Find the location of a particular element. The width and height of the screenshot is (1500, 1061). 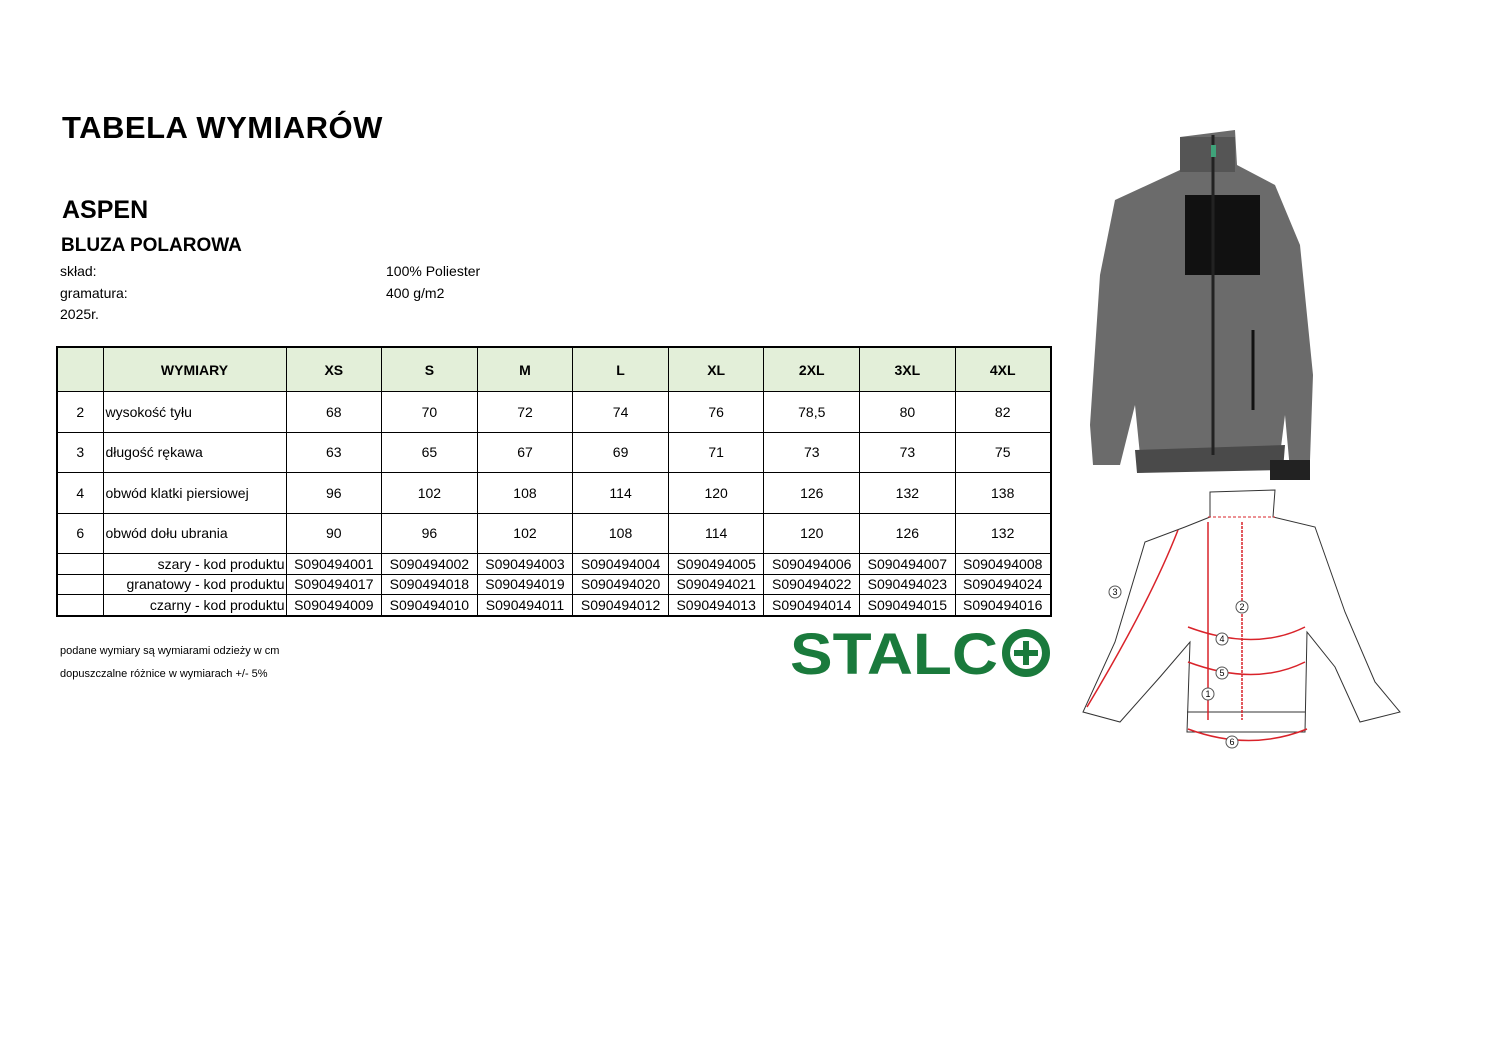

code-row-label: czarny - kod produktu is located at coordinates (194, 605).